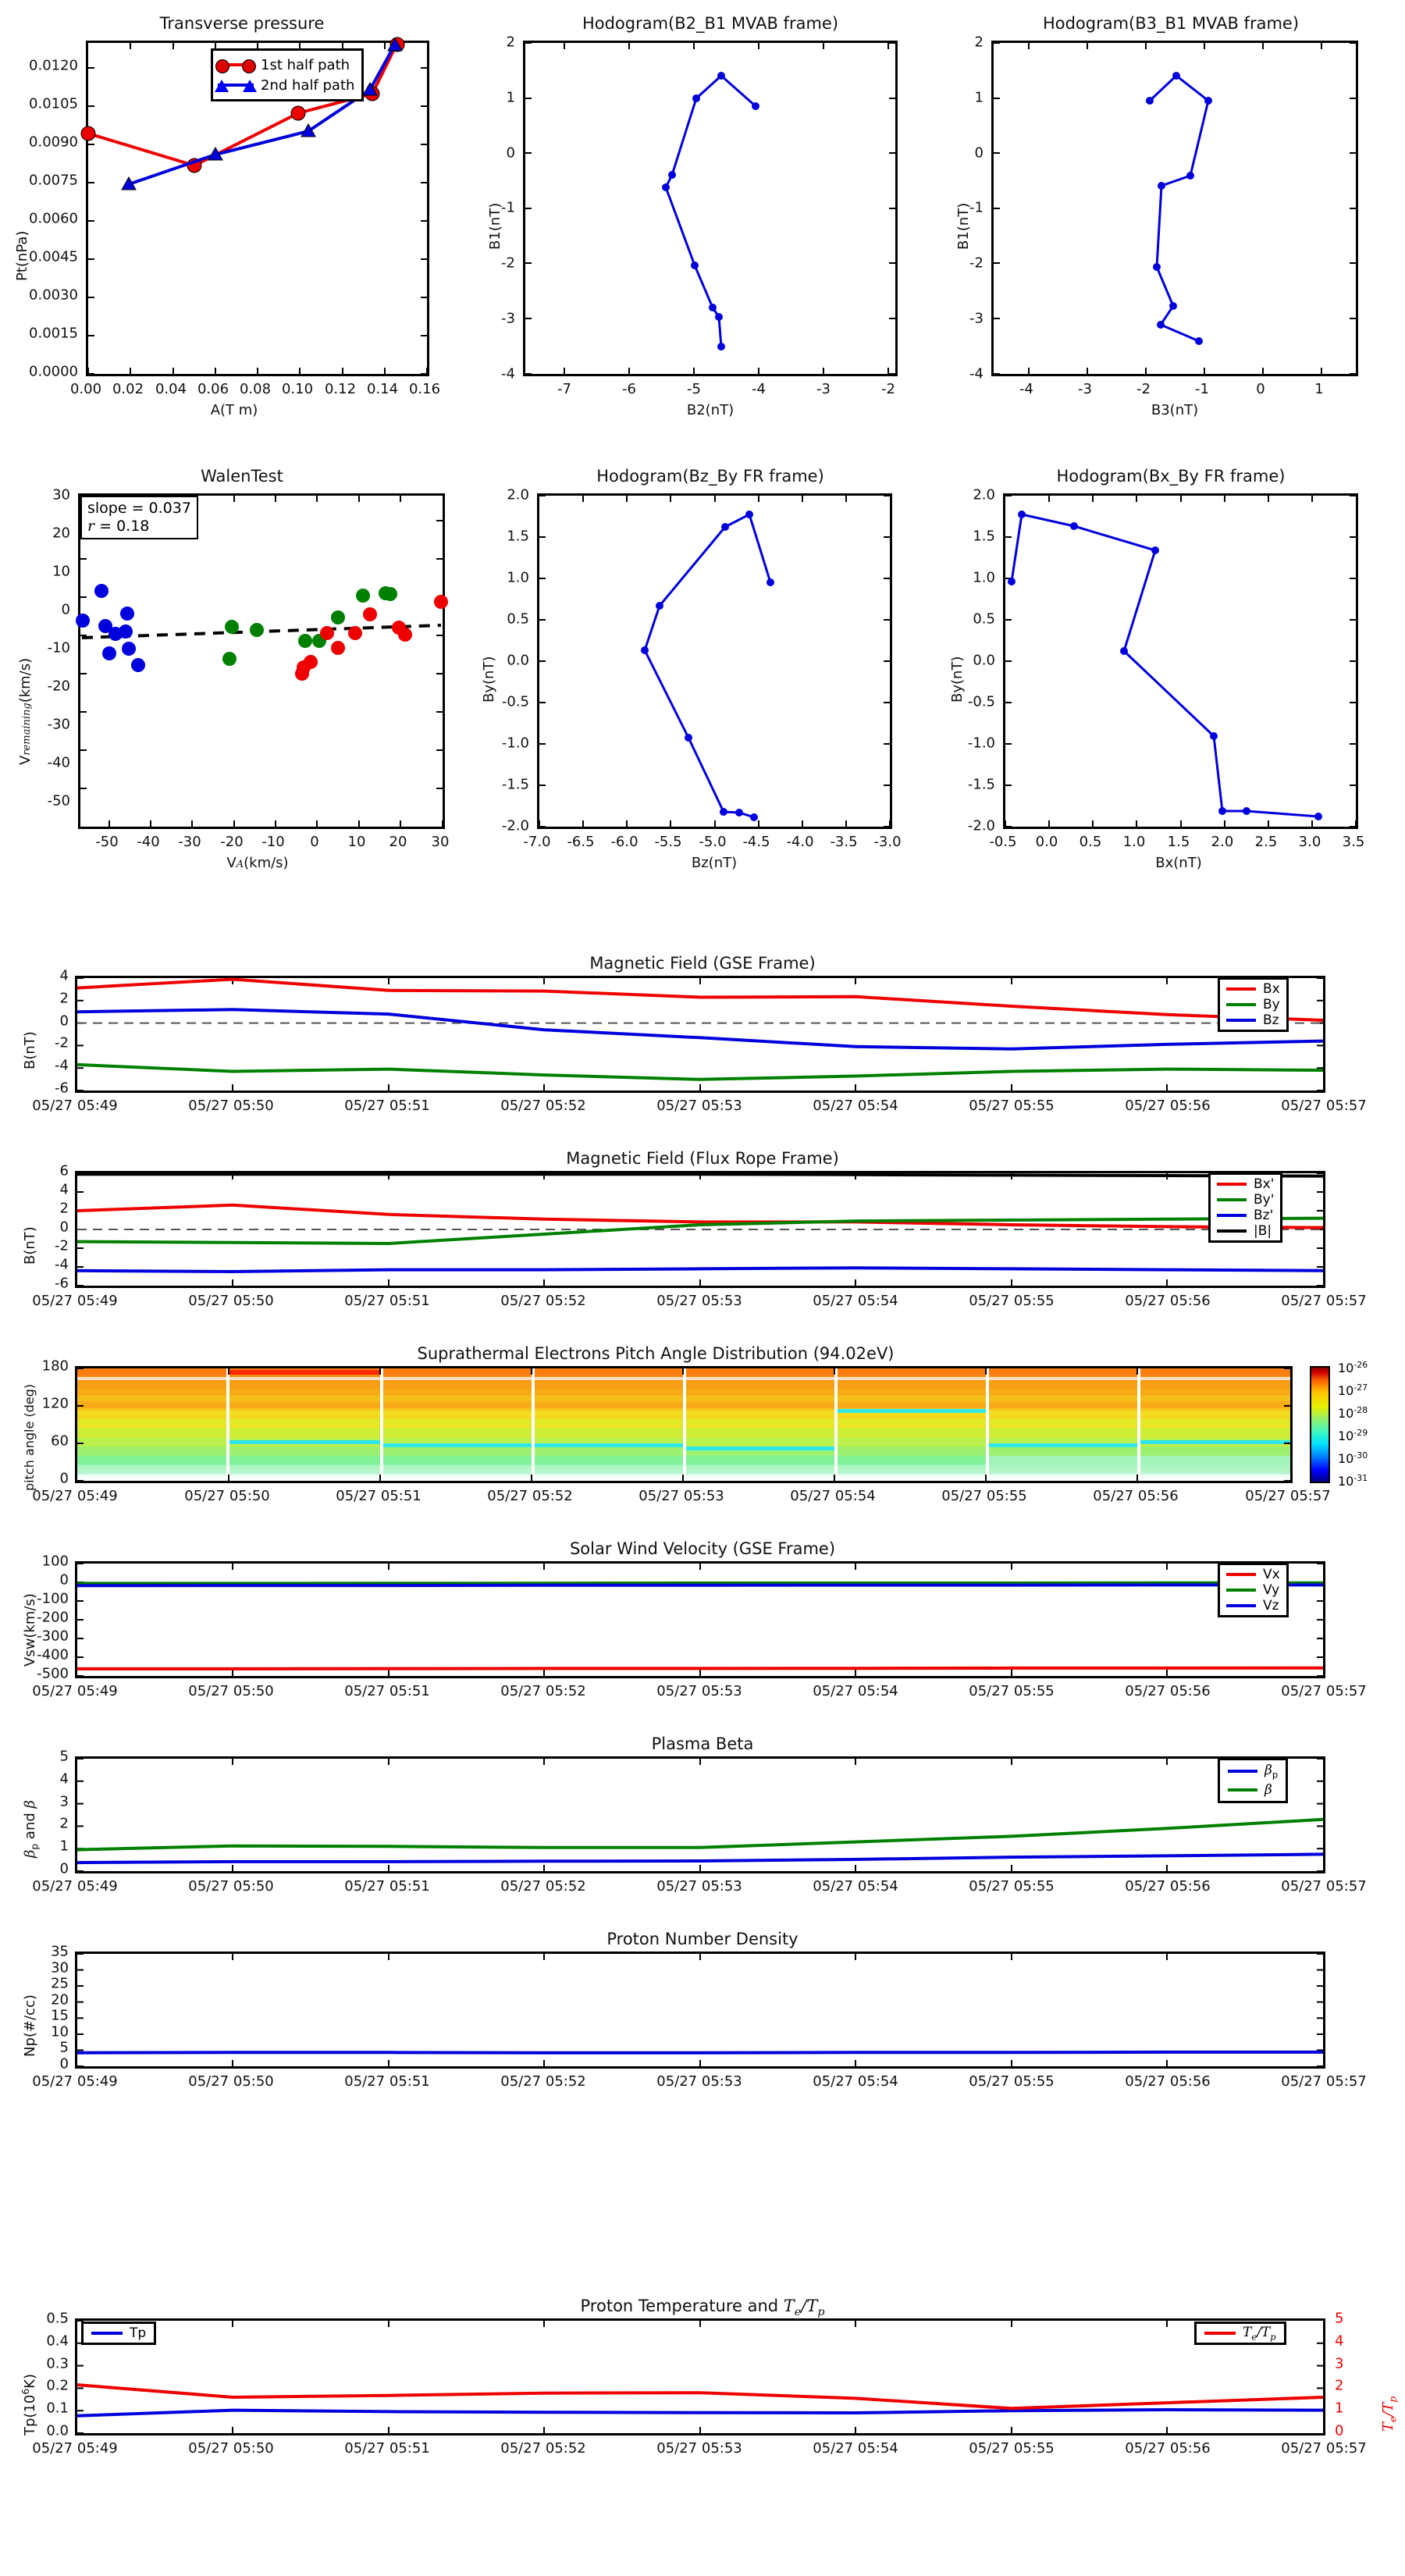  What do you see at coordinates (703, 1548) in the screenshot?
I see `panel-title: Solar Wind Velocity (GSE Frame)` at bounding box center [703, 1548].